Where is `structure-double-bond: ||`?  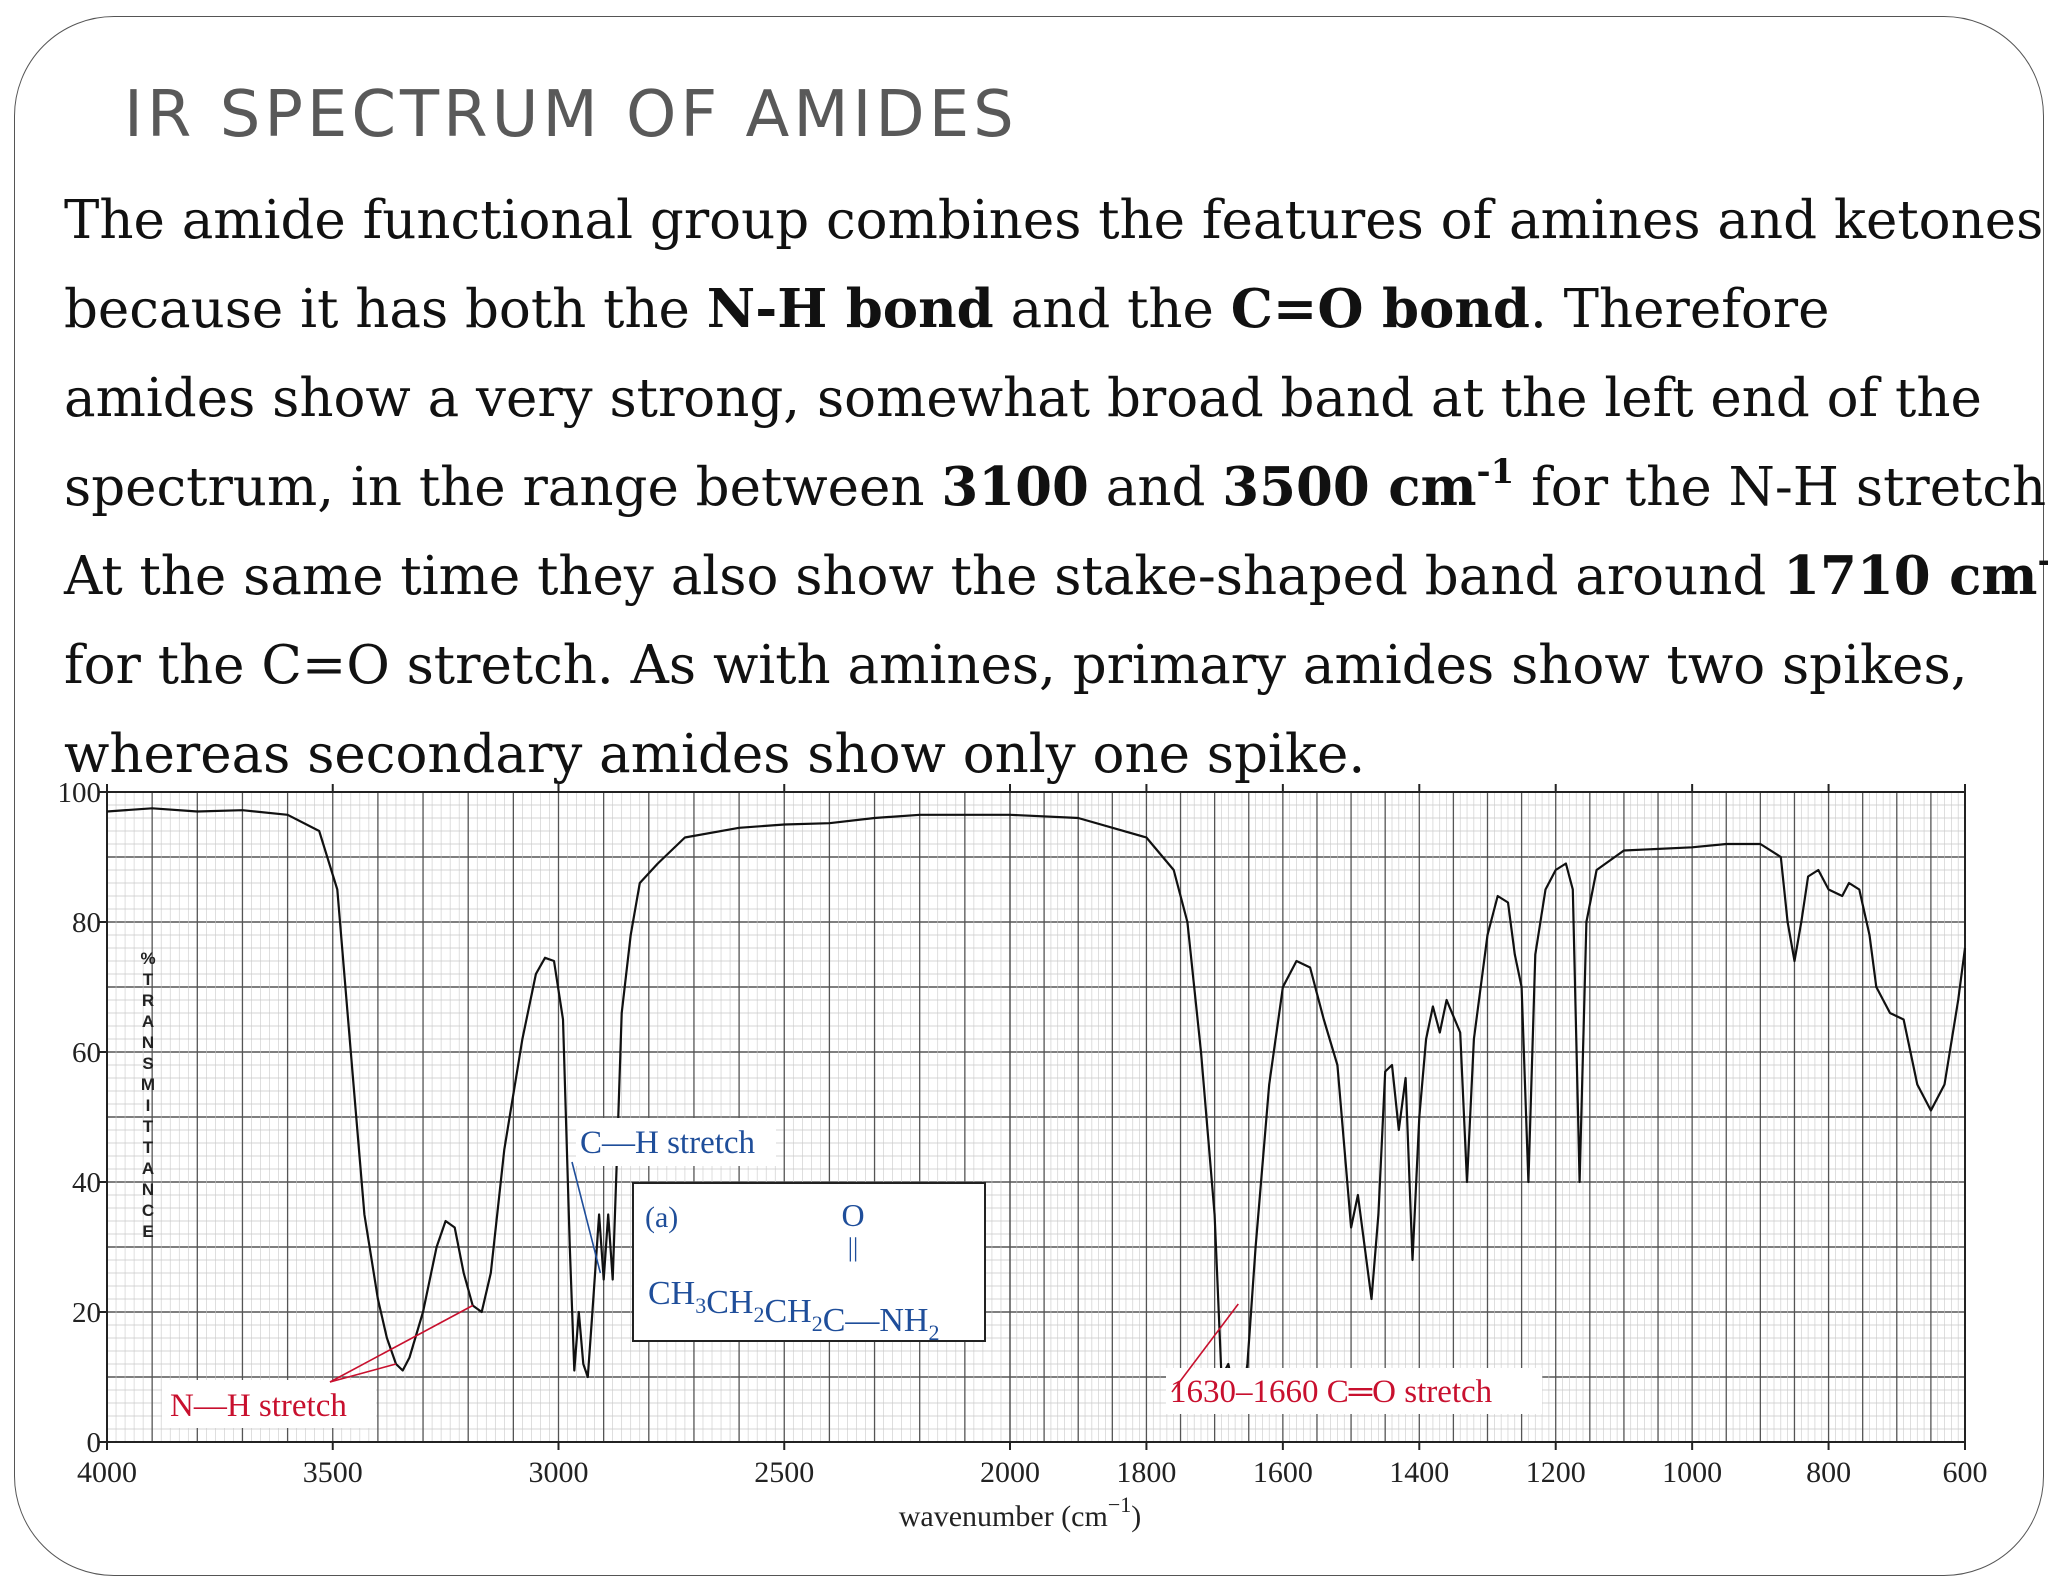 structure-double-bond: || is located at coordinates (853, 1247).